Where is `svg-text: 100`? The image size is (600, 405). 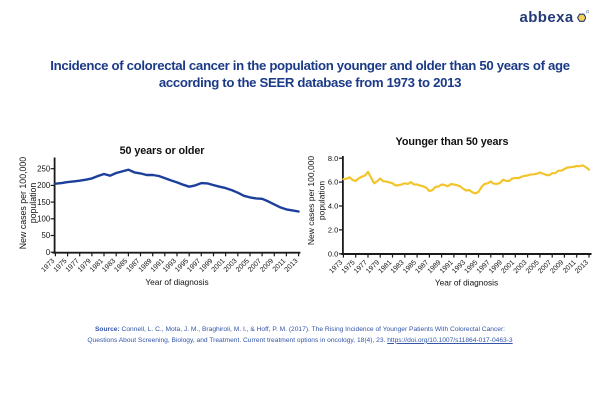
svg-text: 100 is located at coordinates (44, 219).